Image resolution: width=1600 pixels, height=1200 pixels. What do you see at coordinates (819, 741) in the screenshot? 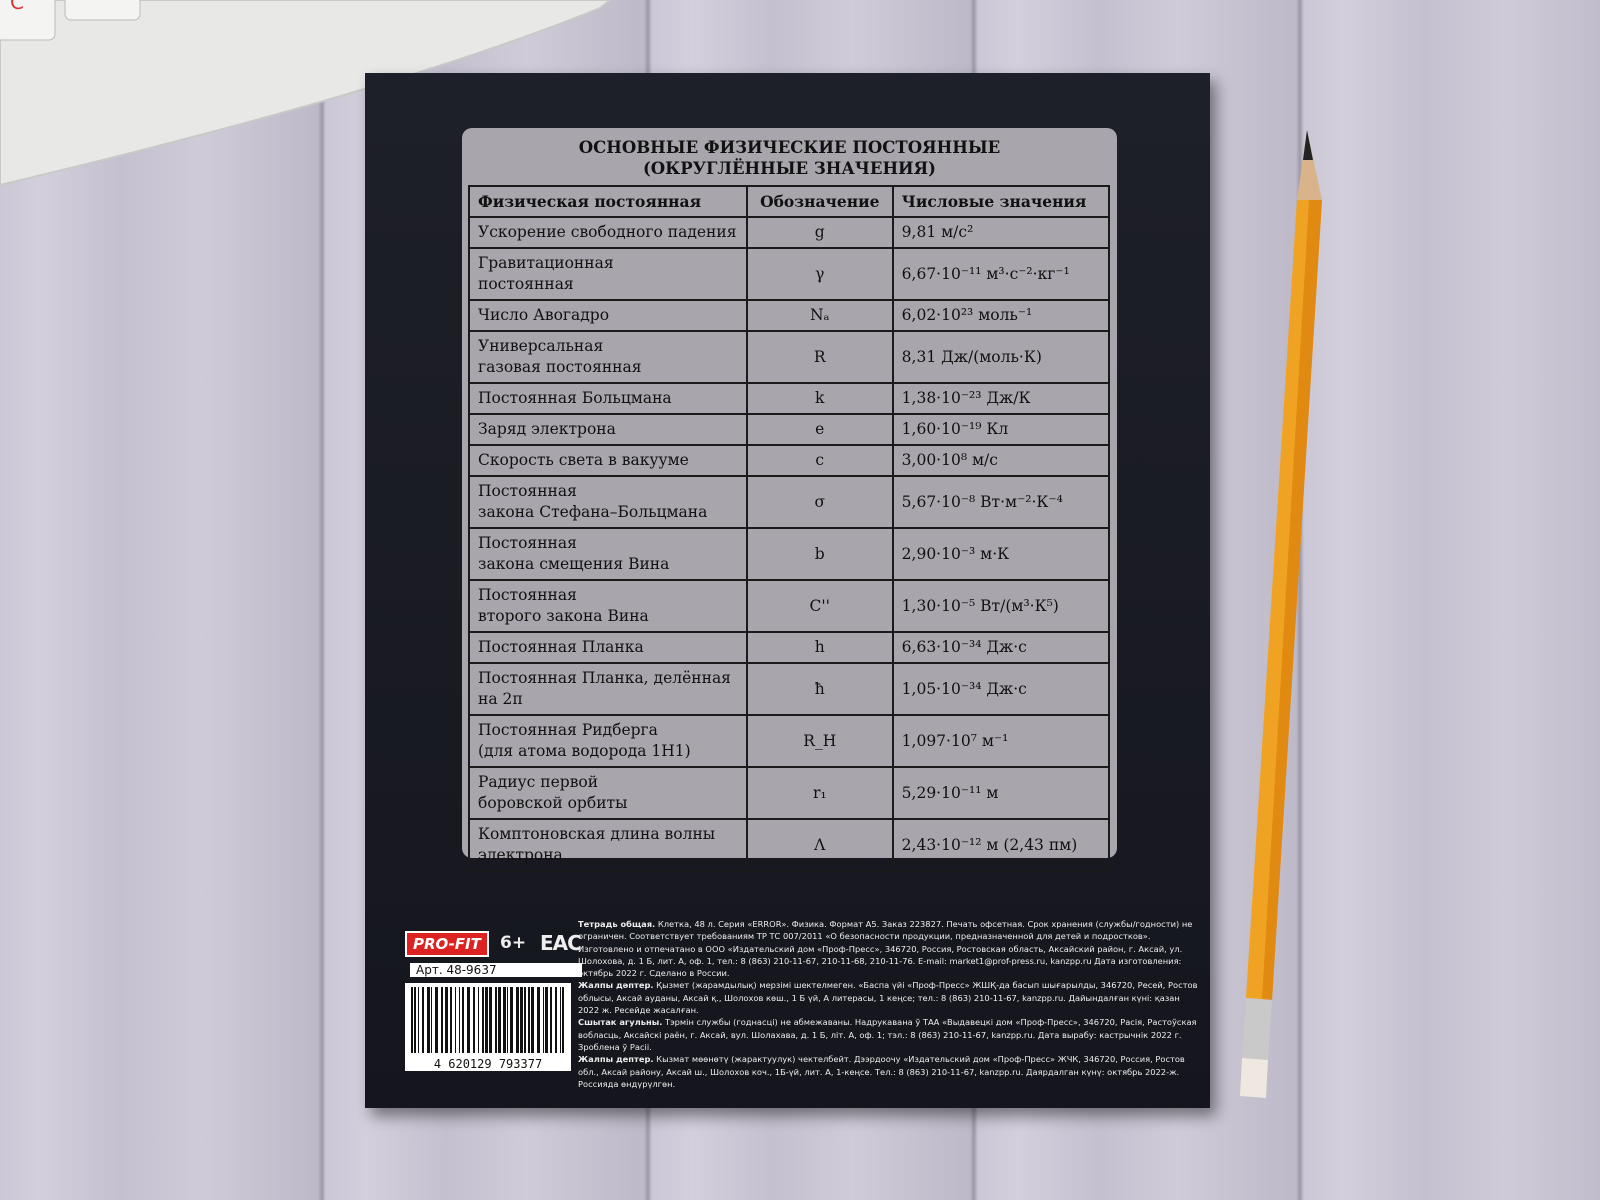
I see `symbol: R_H` at bounding box center [819, 741].